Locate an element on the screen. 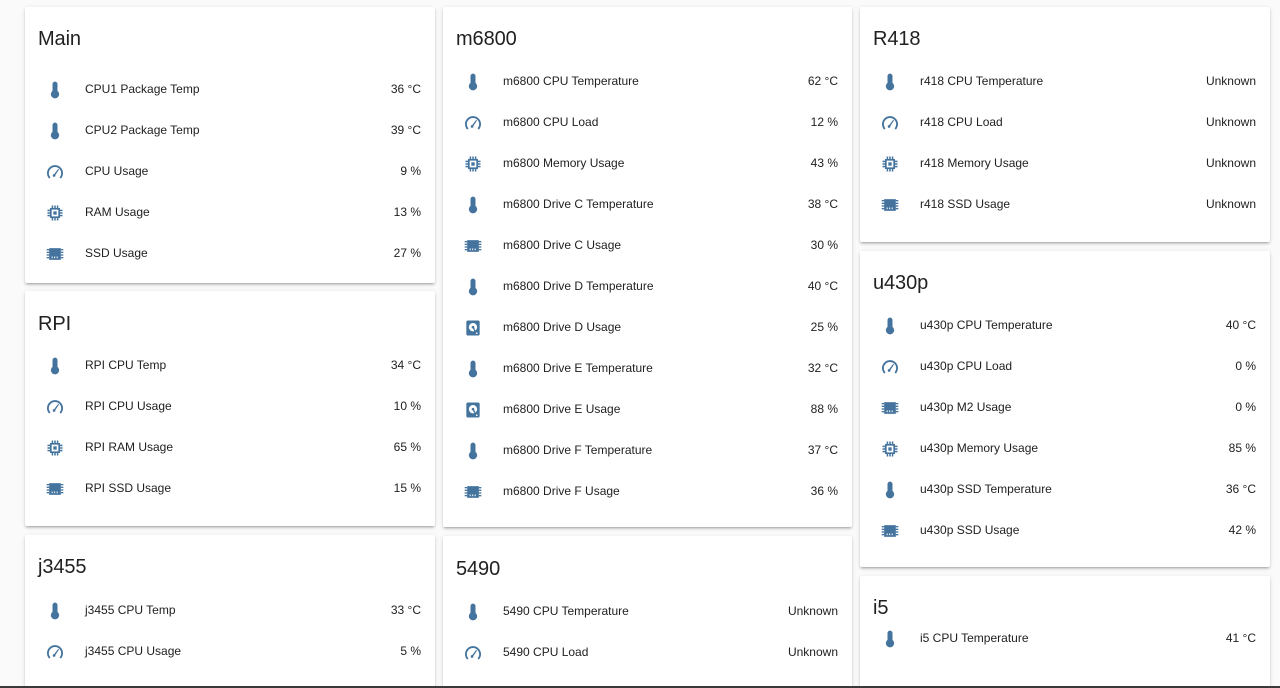 The width and height of the screenshot is (1280, 688). entity-row-m6800-drive-d-temperature: m6800 Drive D Temperature 40 °C is located at coordinates (647, 287).